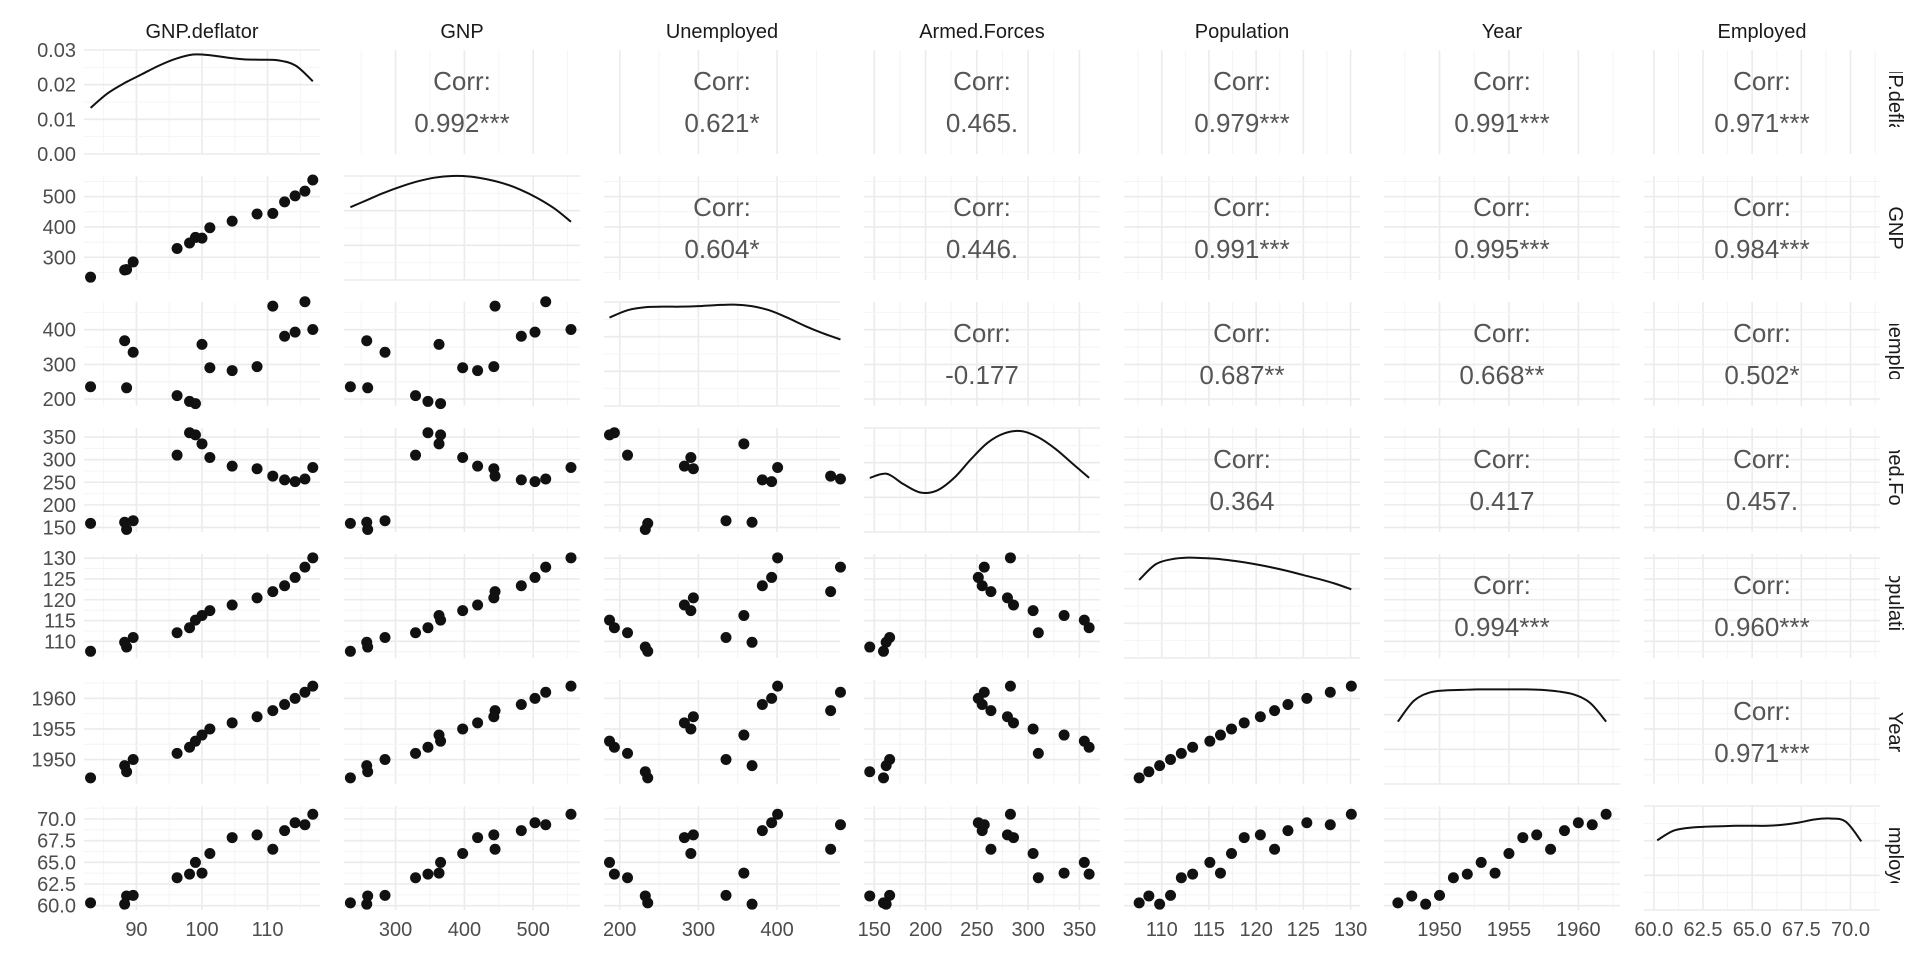  Describe the element at coordinates (59, 580) in the screenshot. I see `y-tick-label: 125` at that location.